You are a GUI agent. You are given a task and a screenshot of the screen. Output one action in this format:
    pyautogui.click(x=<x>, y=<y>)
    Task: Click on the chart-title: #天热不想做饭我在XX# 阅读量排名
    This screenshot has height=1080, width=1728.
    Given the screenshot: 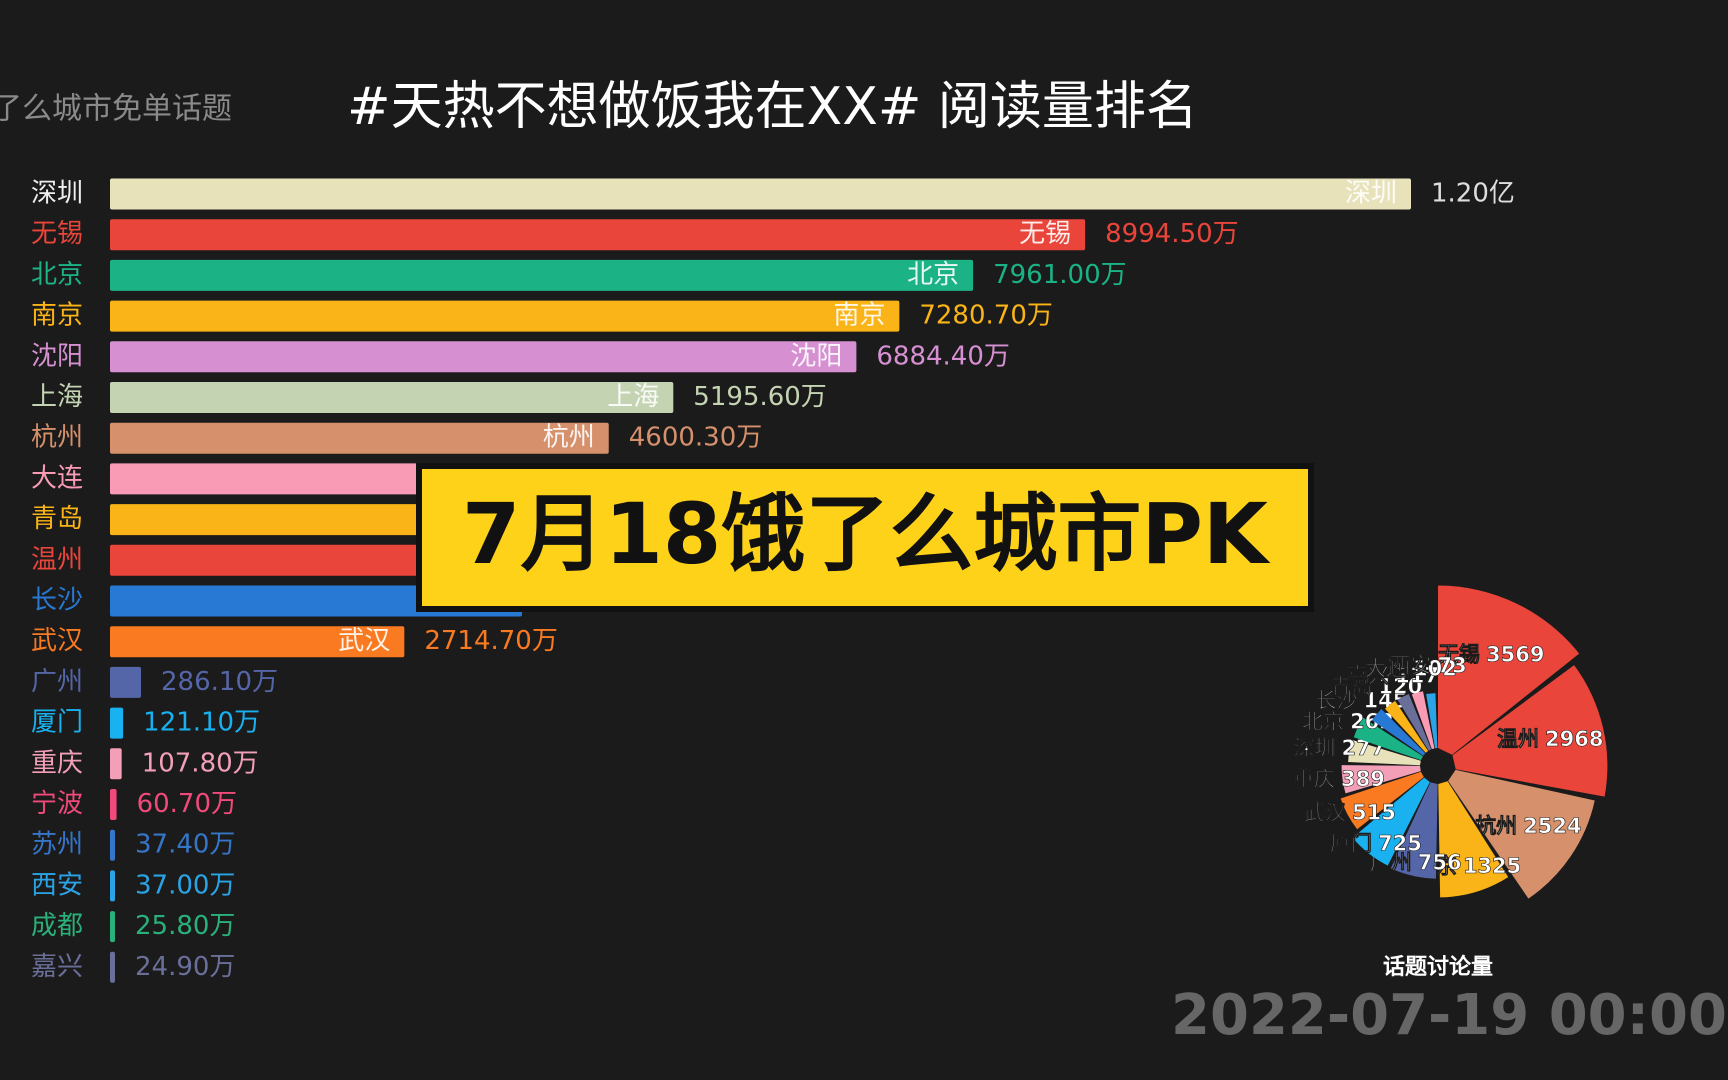 What is the action you would take?
    pyautogui.click(x=772, y=107)
    